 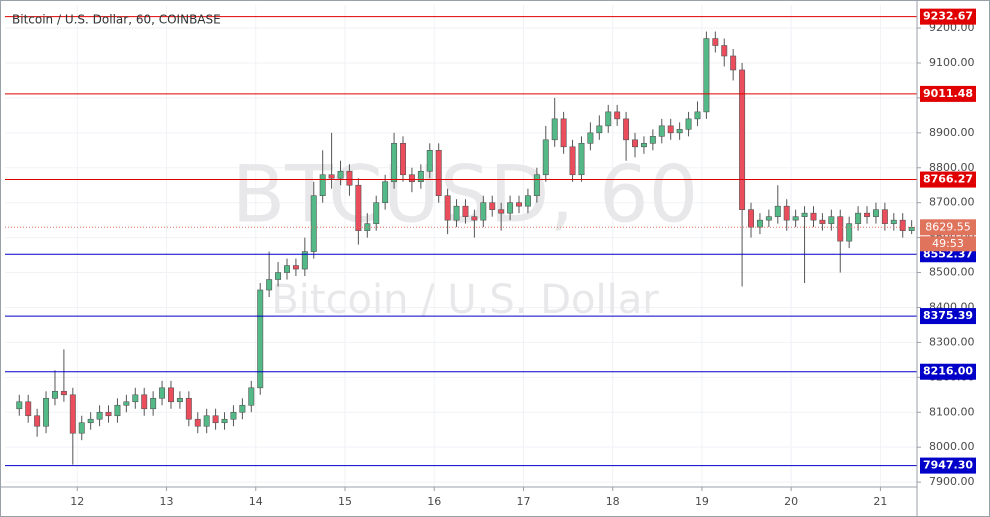 I want to click on y-tick-label: 8100.00, so click(x=952, y=411).